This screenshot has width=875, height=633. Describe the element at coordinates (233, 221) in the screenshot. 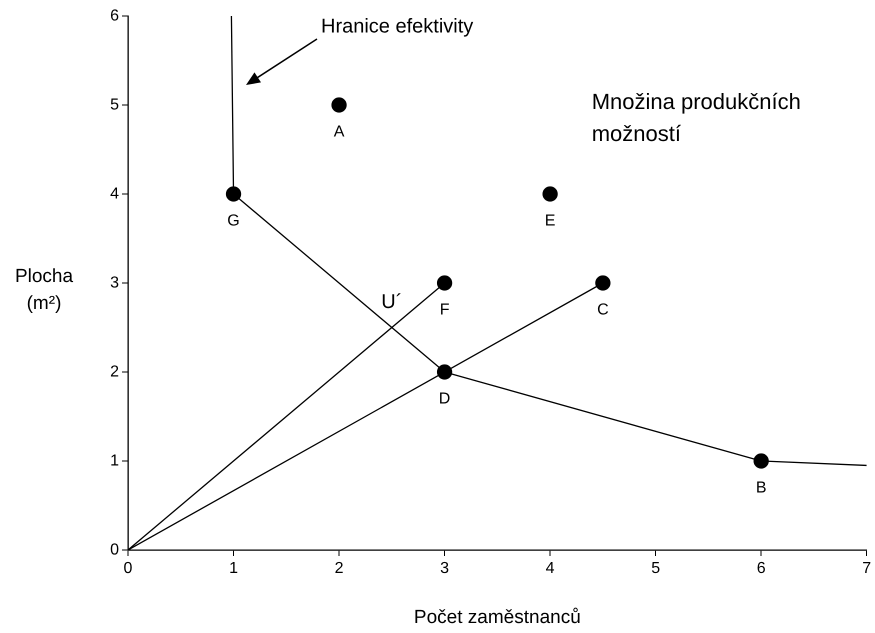

I see `series-label: G` at that location.